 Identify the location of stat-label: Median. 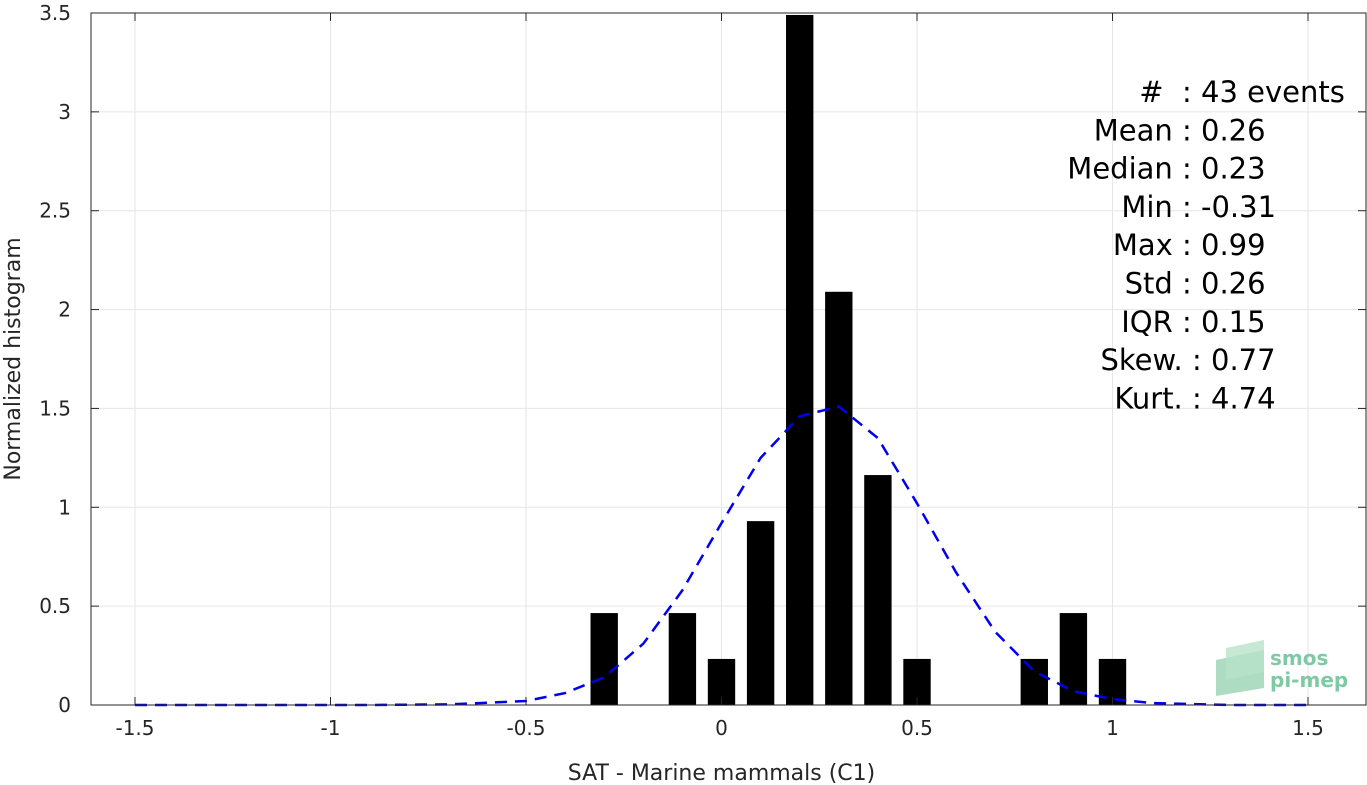
(1124, 169).